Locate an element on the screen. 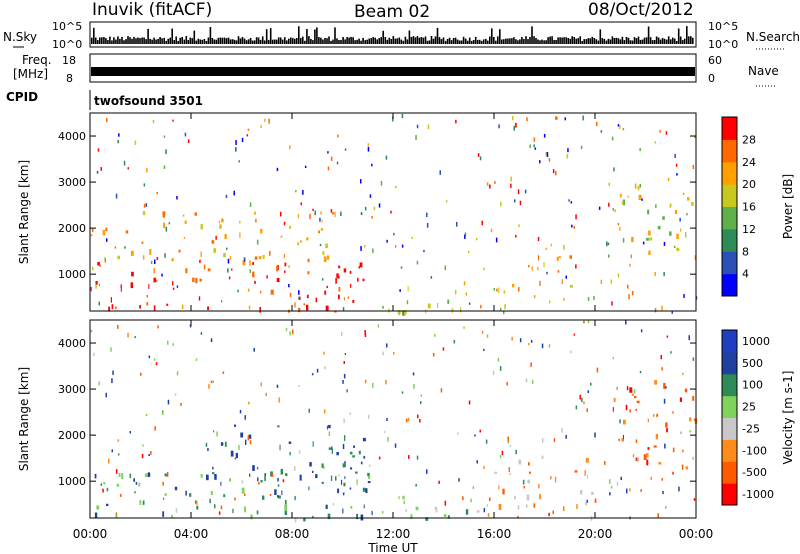 The image size is (800, 554). x-tick-label: 20:00 is located at coordinates (595, 534).